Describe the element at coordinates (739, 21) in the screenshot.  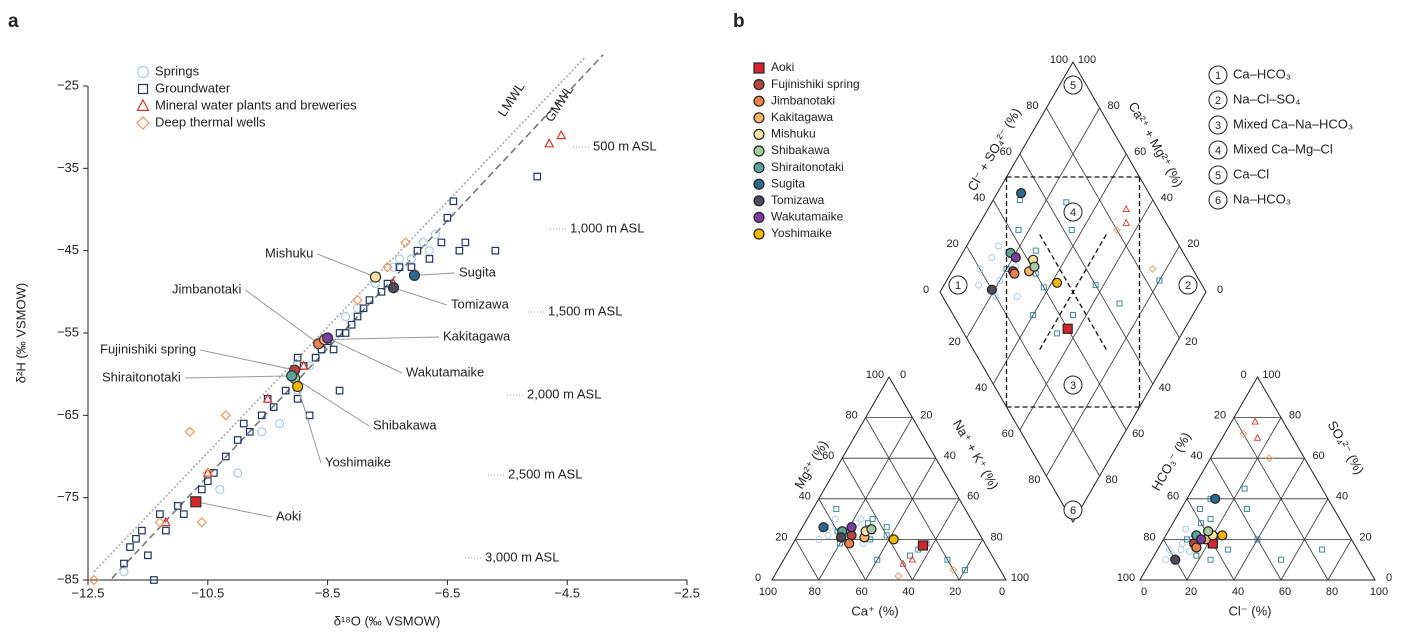
I see `panel-label: b` at that location.